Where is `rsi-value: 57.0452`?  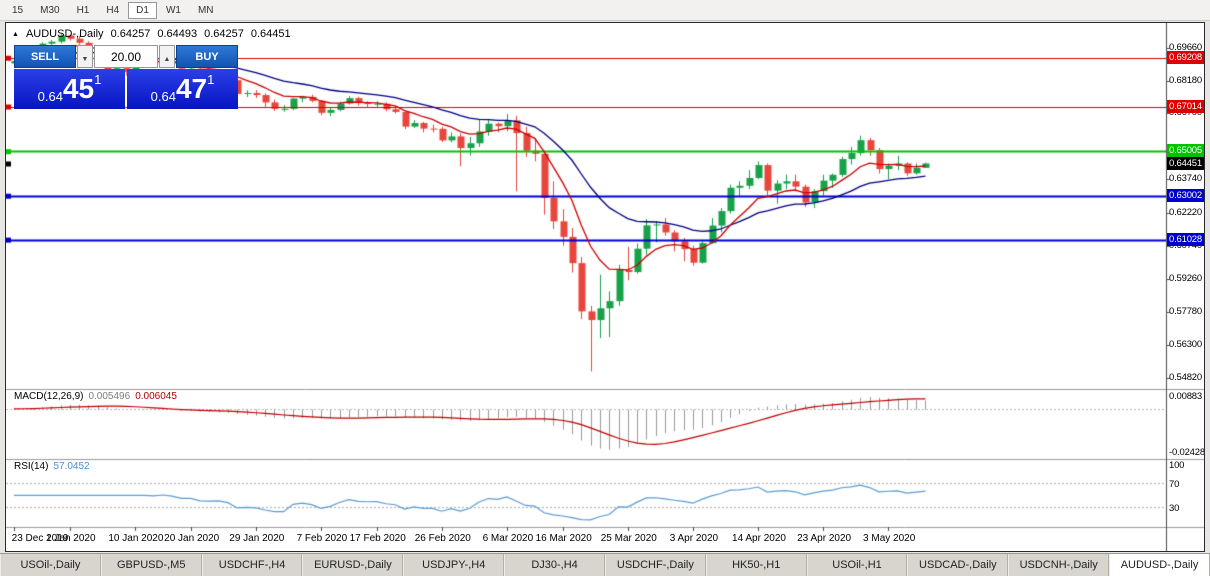 rsi-value: 57.0452 is located at coordinates (71, 466).